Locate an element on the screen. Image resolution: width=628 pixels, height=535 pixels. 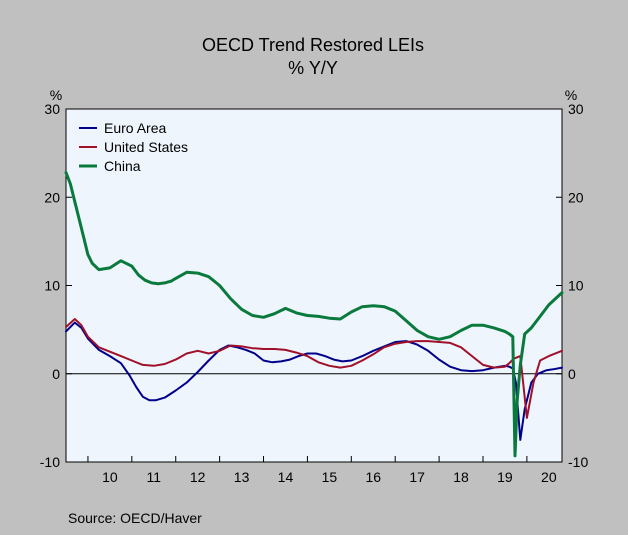
y-tick-label-right: -10 is located at coordinates (578, 462).